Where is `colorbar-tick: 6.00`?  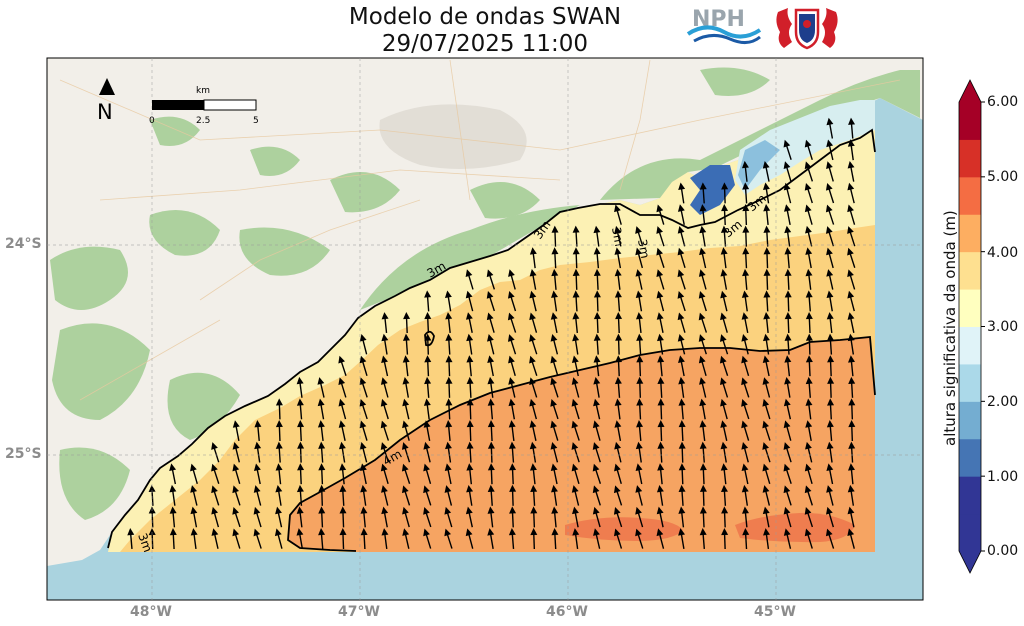 colorbar-tick: 6.00 is located at coordinates (1003, 102).